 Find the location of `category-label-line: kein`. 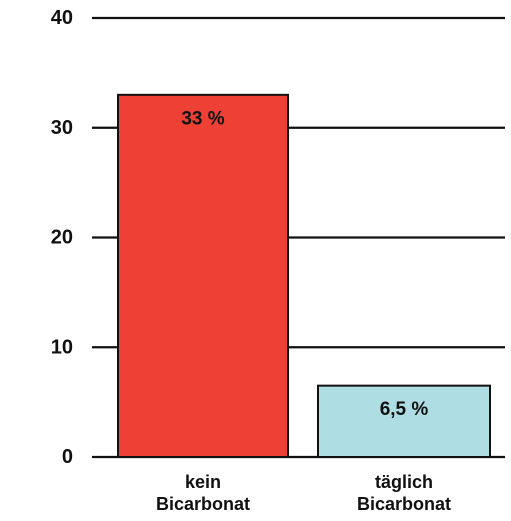

category-label-line: kein is located at coordinates (203, 482).